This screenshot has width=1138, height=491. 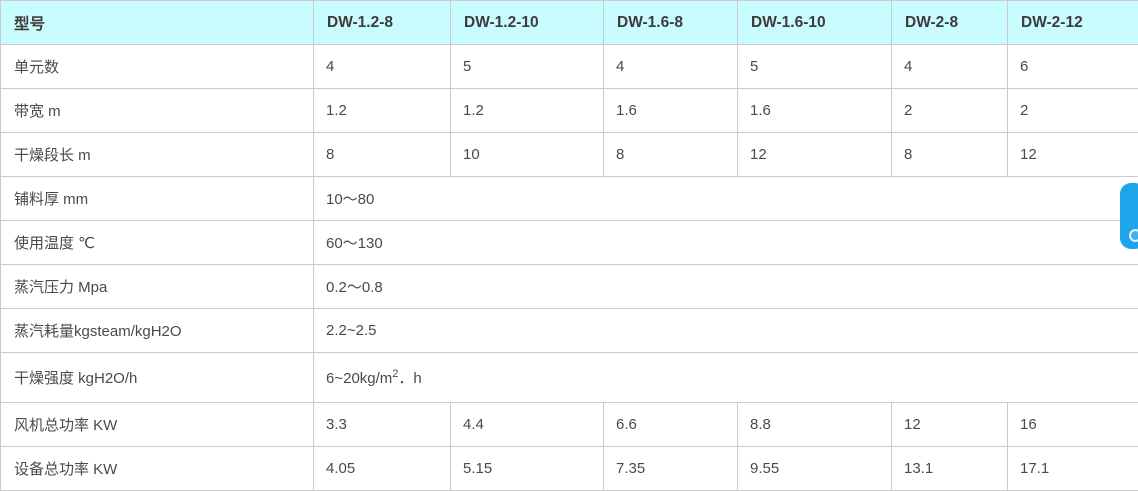 I want to click on cell-value: 6, so click(x=1072, y=66).